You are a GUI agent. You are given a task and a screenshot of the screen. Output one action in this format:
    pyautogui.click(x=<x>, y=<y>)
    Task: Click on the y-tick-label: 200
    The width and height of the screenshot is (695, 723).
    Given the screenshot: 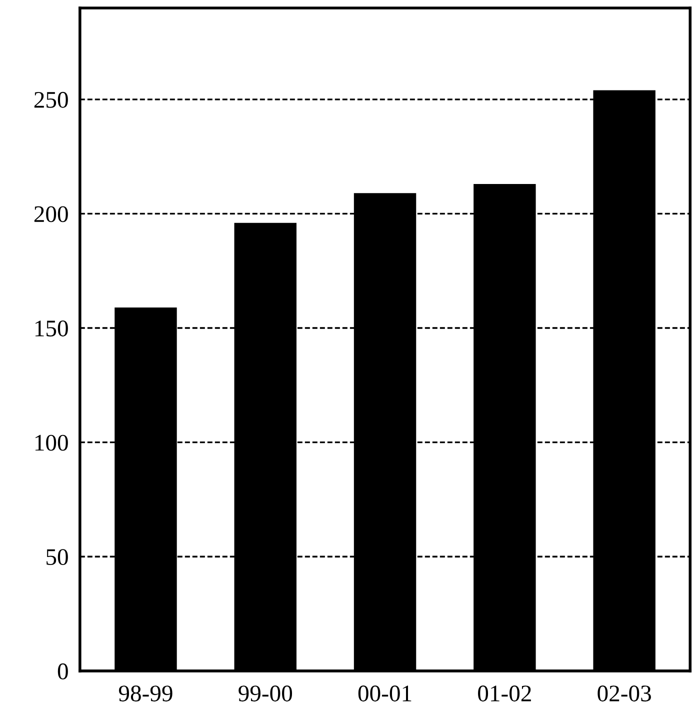 What is the action you would take?
    pyautogui.click(x=51, y=214)
    